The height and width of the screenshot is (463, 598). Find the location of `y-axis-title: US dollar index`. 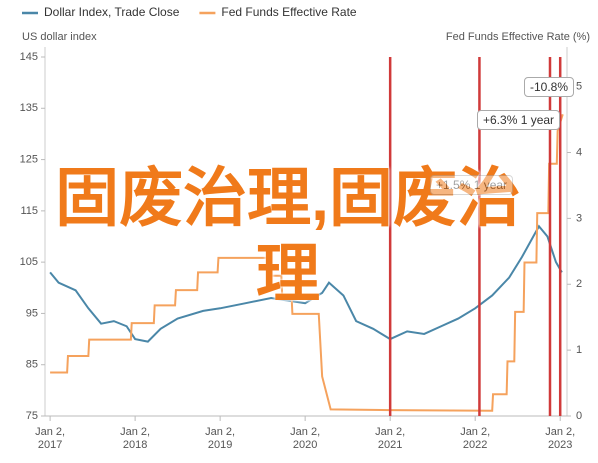

y-axis-title: US dollar index is located at coordinates (59, 37).